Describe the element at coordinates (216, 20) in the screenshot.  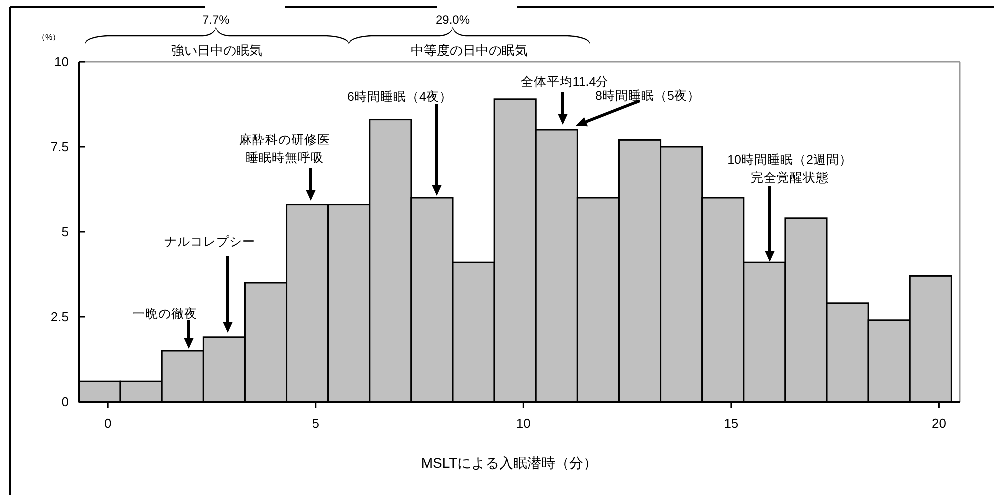
I see `text: 7.7%` at that location.